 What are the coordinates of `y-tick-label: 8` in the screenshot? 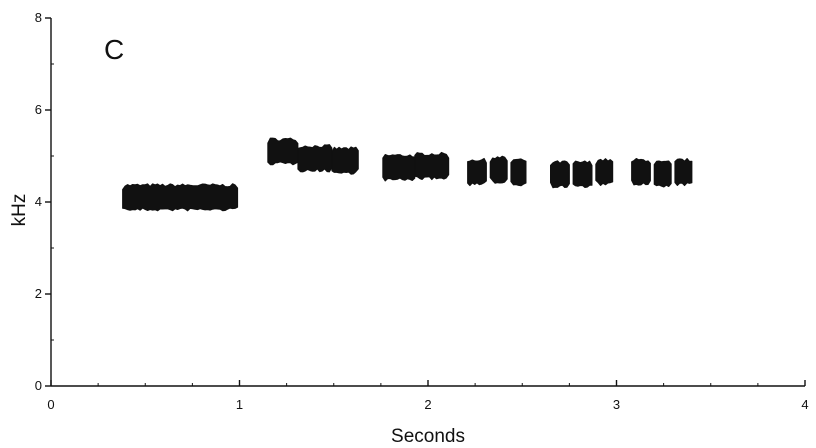 It's located at (38, 17).